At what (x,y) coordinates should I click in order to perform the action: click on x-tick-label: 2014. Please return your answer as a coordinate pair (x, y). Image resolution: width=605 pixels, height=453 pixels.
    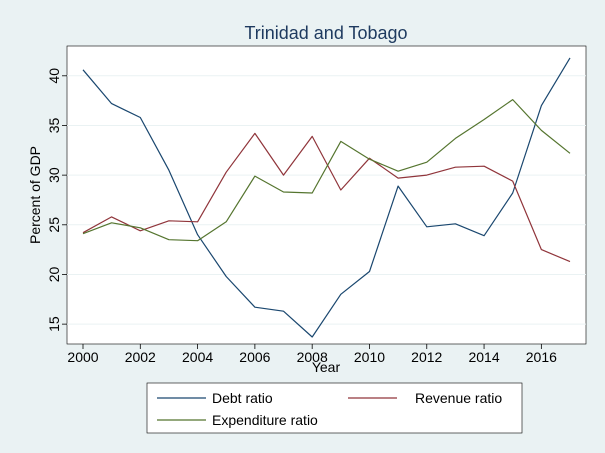
    Looking at the image, I should click on (483, 357).